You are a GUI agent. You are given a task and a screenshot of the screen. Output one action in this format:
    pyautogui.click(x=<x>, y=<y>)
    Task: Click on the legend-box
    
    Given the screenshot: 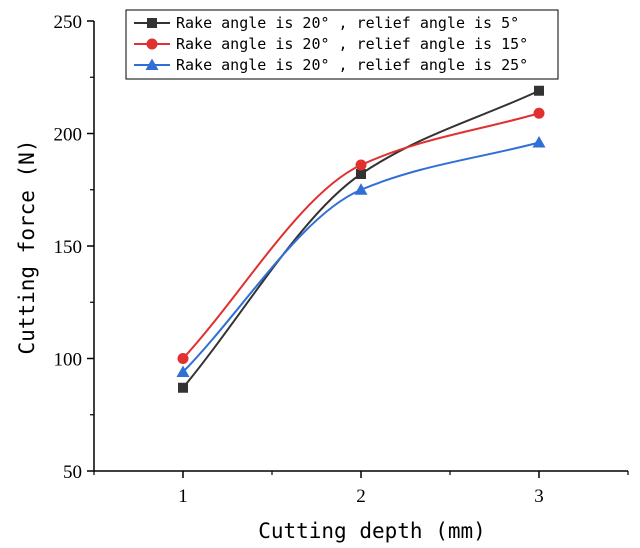 What is the action you would take?
    pyautogui.click(x=342, y=44)
    